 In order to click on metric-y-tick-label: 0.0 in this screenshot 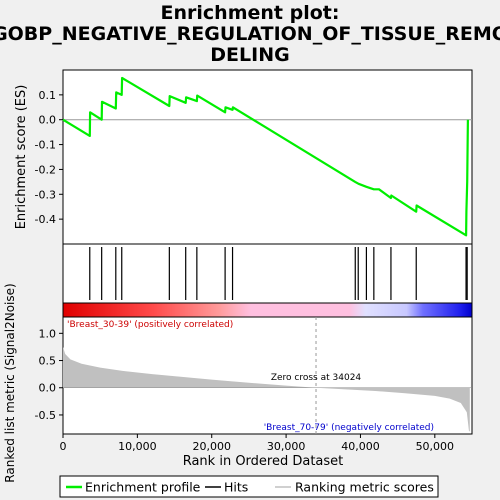, I will do `click(48, 388)`.